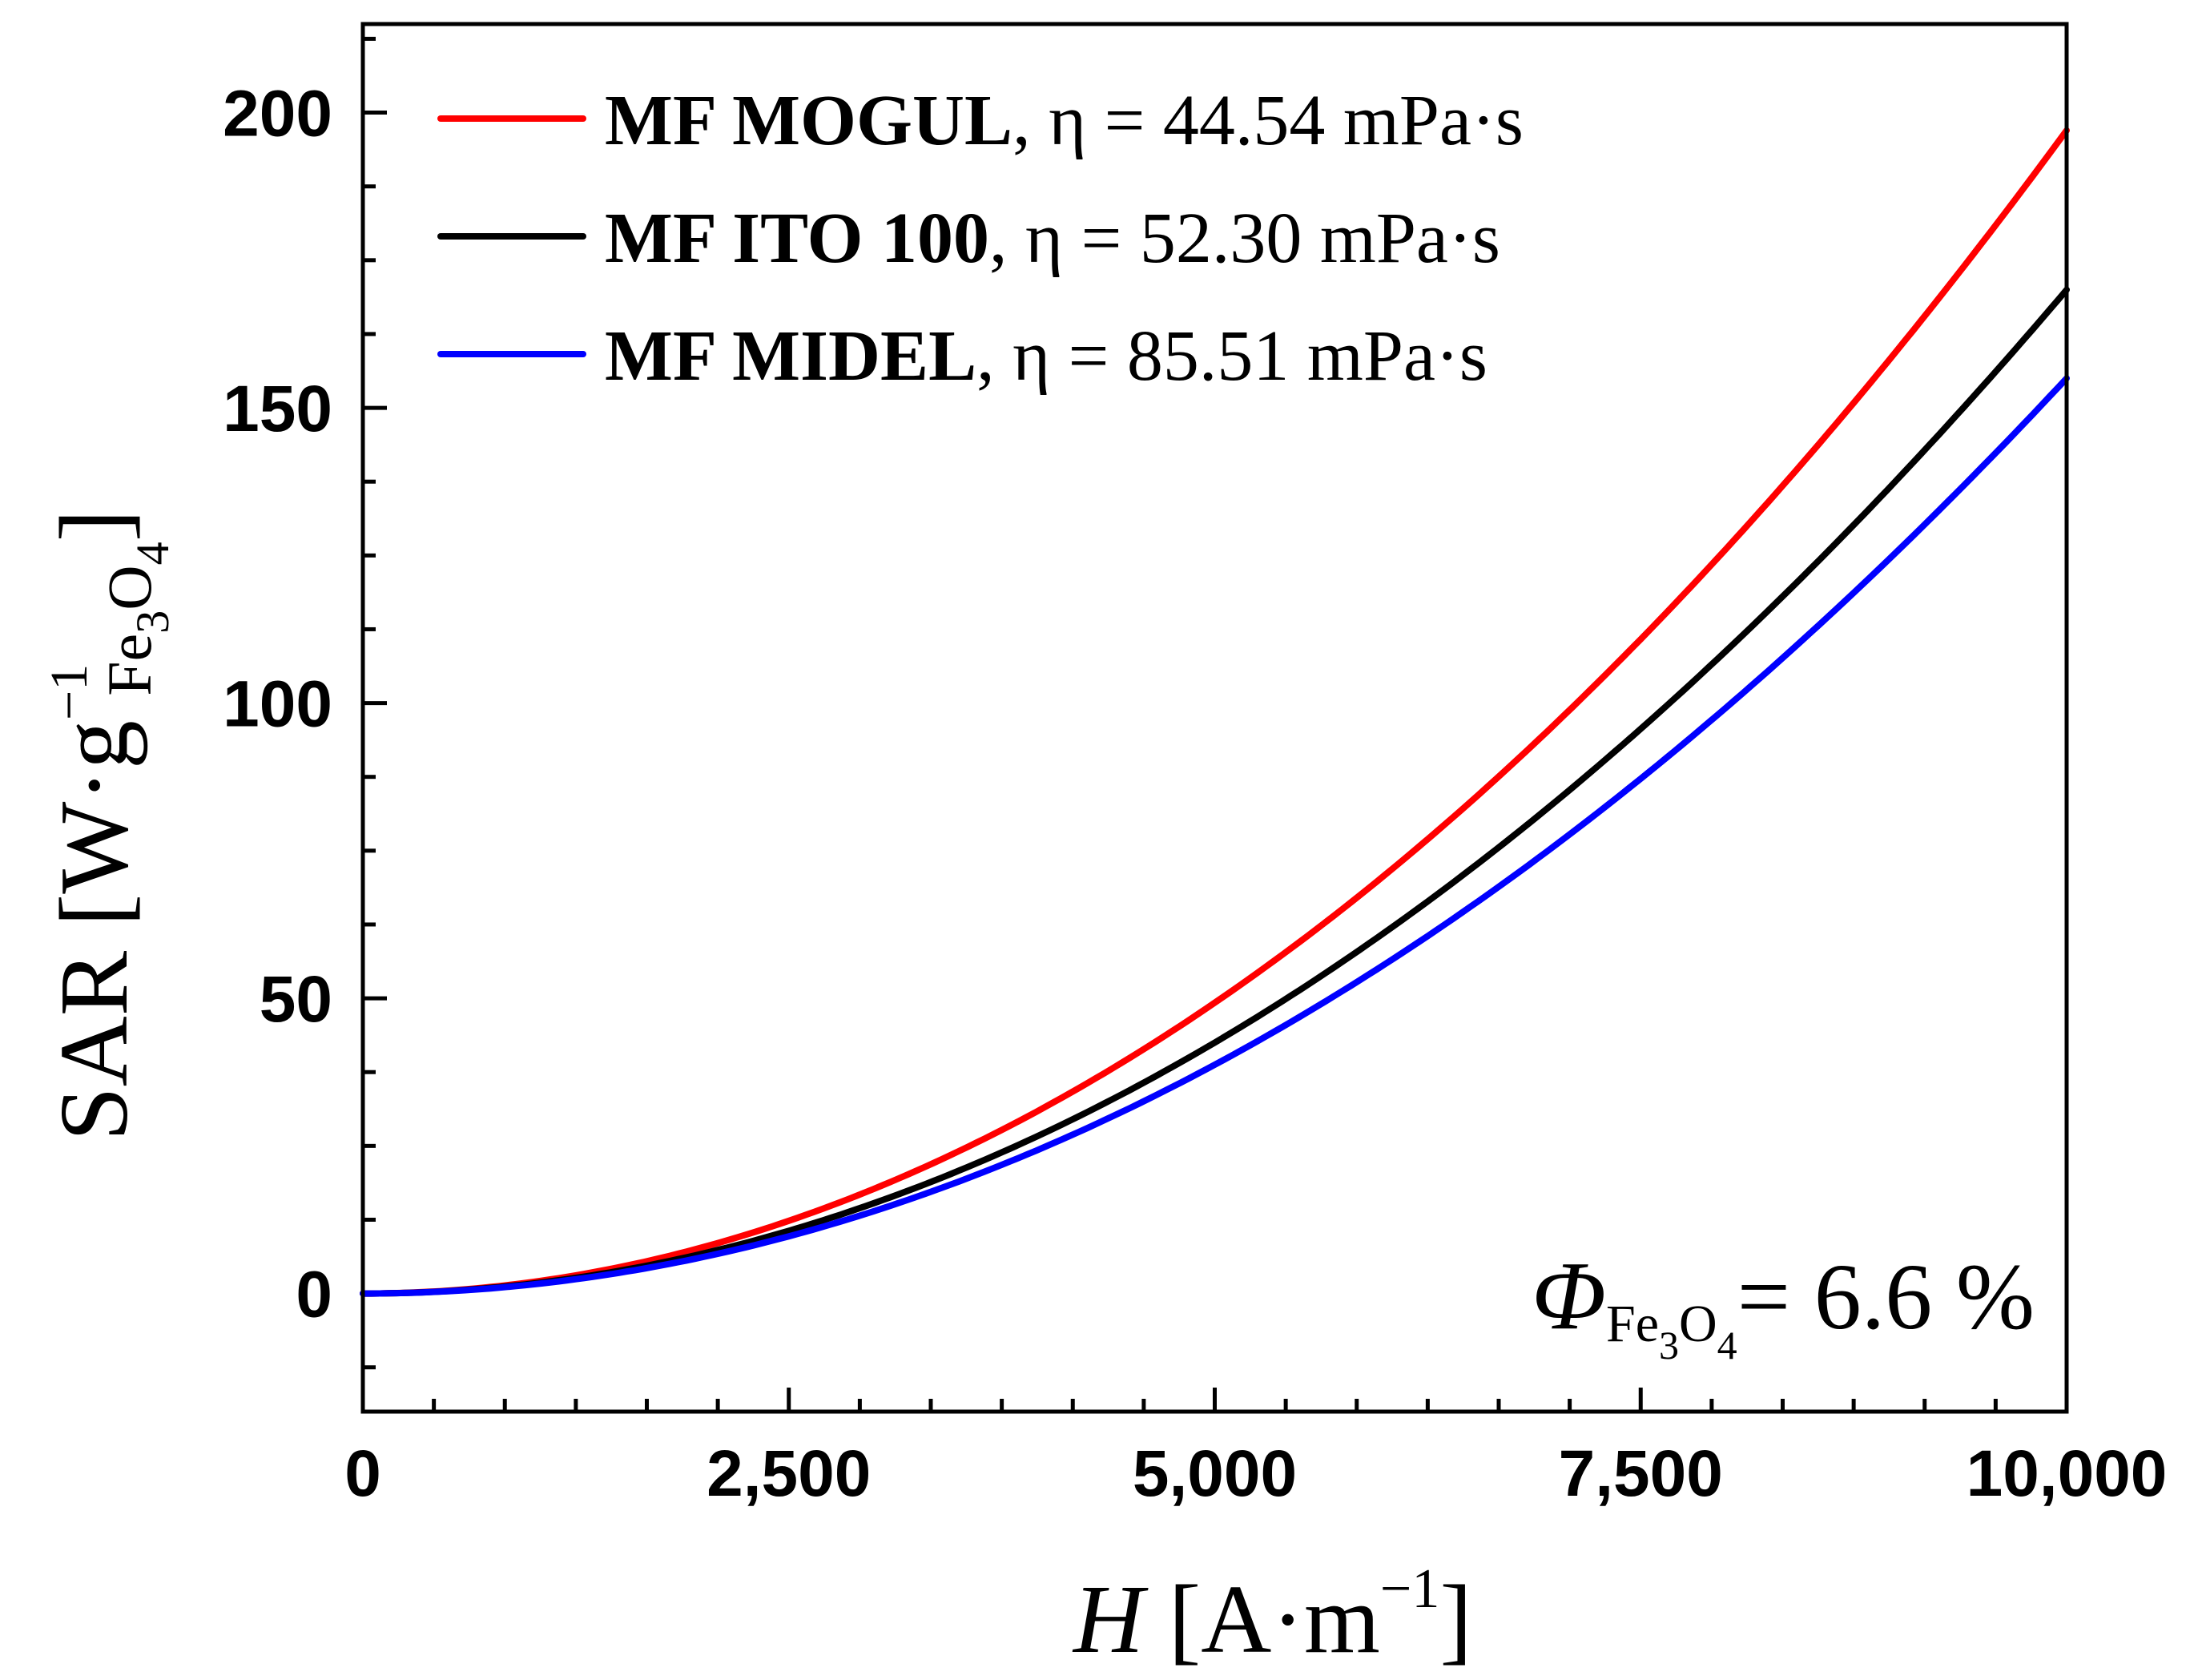  I want to click on x-tick-label: 2,500, so click(788, 1474).